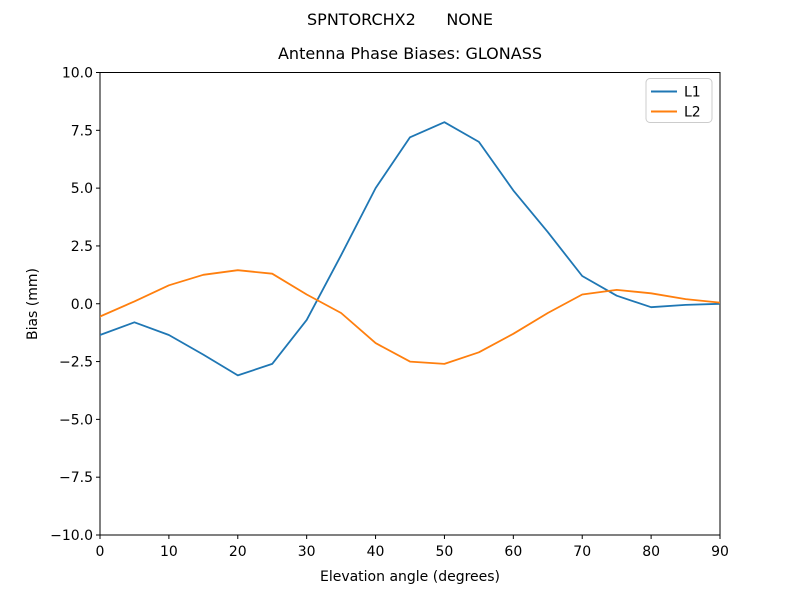 The height and width of the screenshot is (600, 800). I want to click on y-tick-label: −10.0, so click(71, 536).